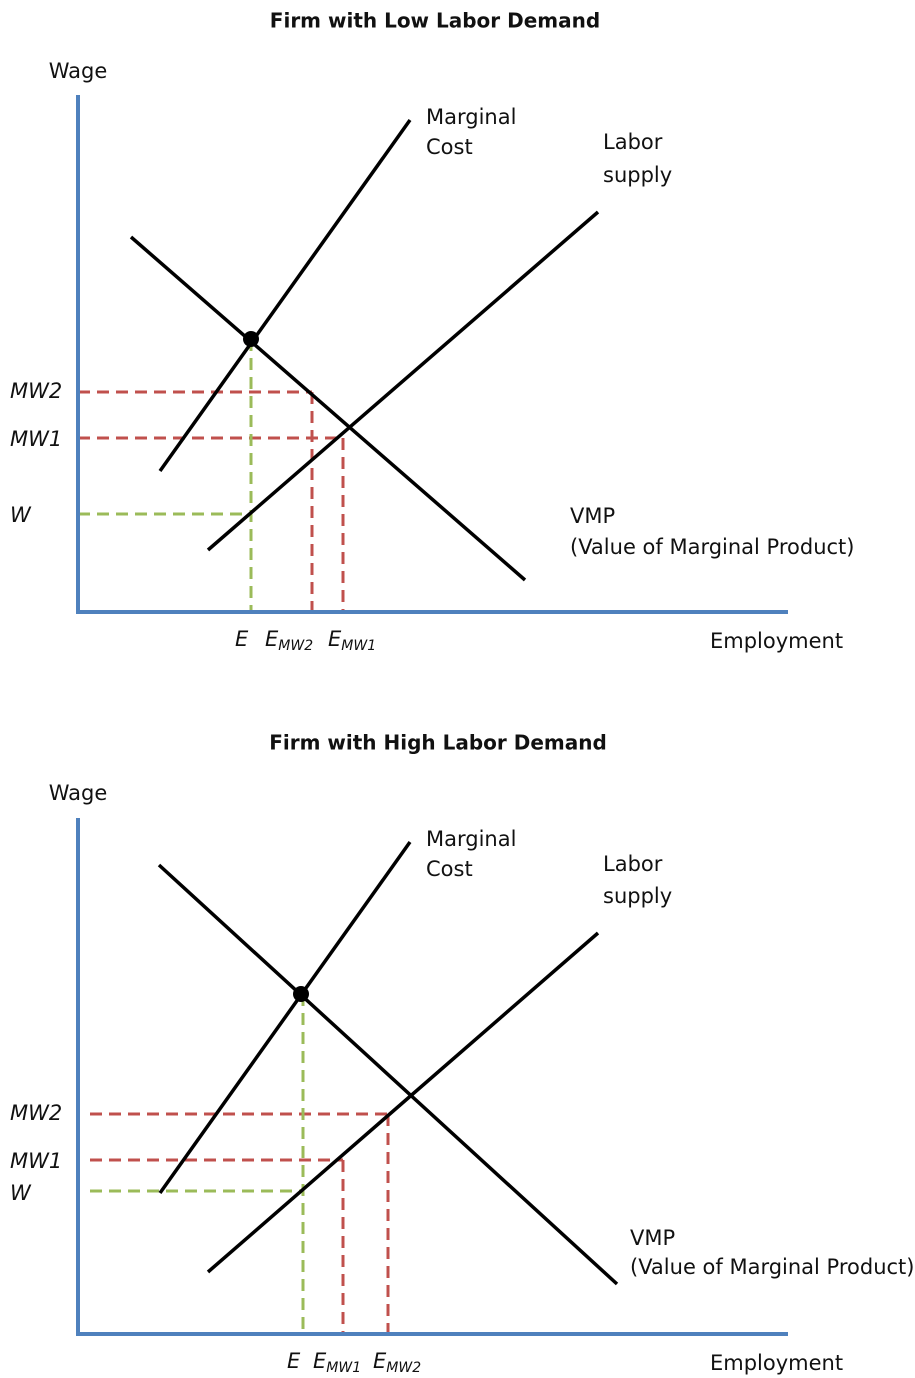 The height and width of the screenshot is (1378, 915). Describe the element at coordinates (438, 743) in the screenshot. I see `panel-title: Firm with High Labor Demand` at that location.